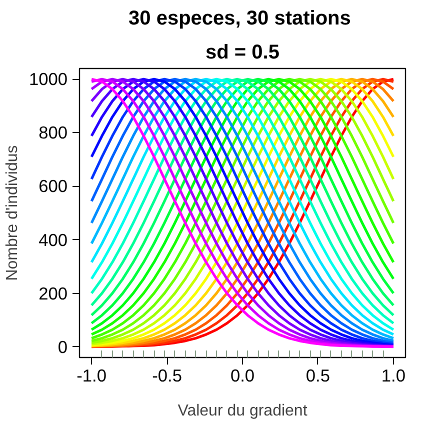 This screenshot has width=421, height=422. What do you see at coordinates (12, 213) in the screenshot?
I see `y-axis-title: Nombre d'individus` at bounding box center [12, 213].